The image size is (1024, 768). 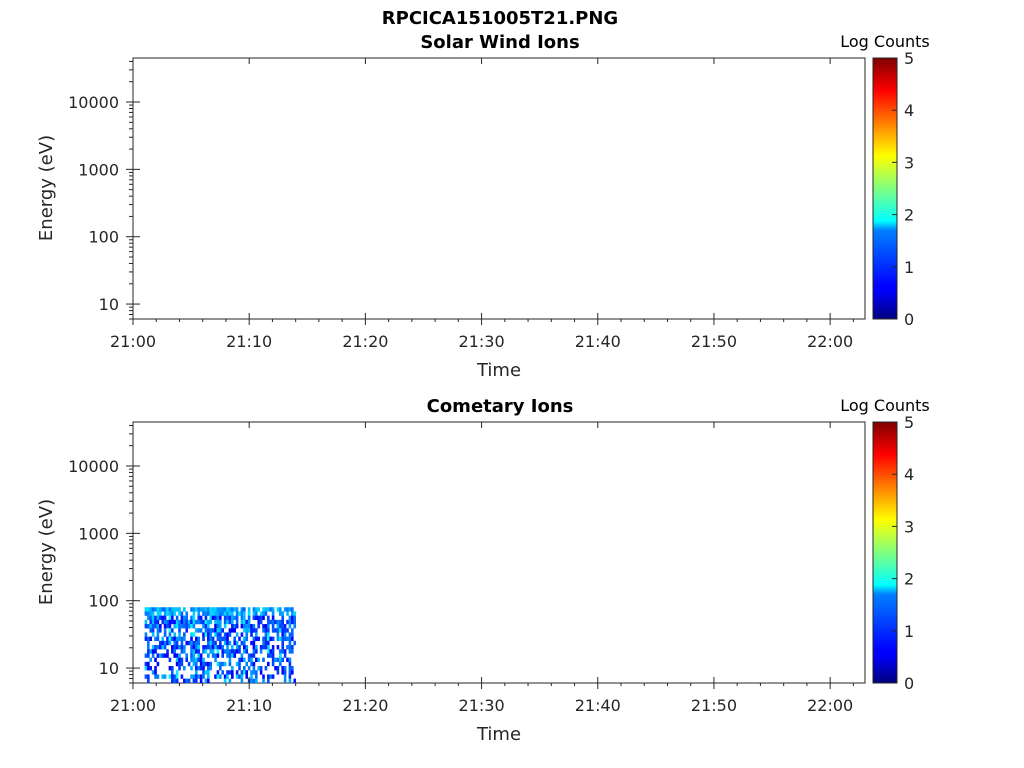 What do you see at coordinates (909, 215) in the screenshot?
I see `colorbar-tick-label: 2` at bounding box center [909, 215].